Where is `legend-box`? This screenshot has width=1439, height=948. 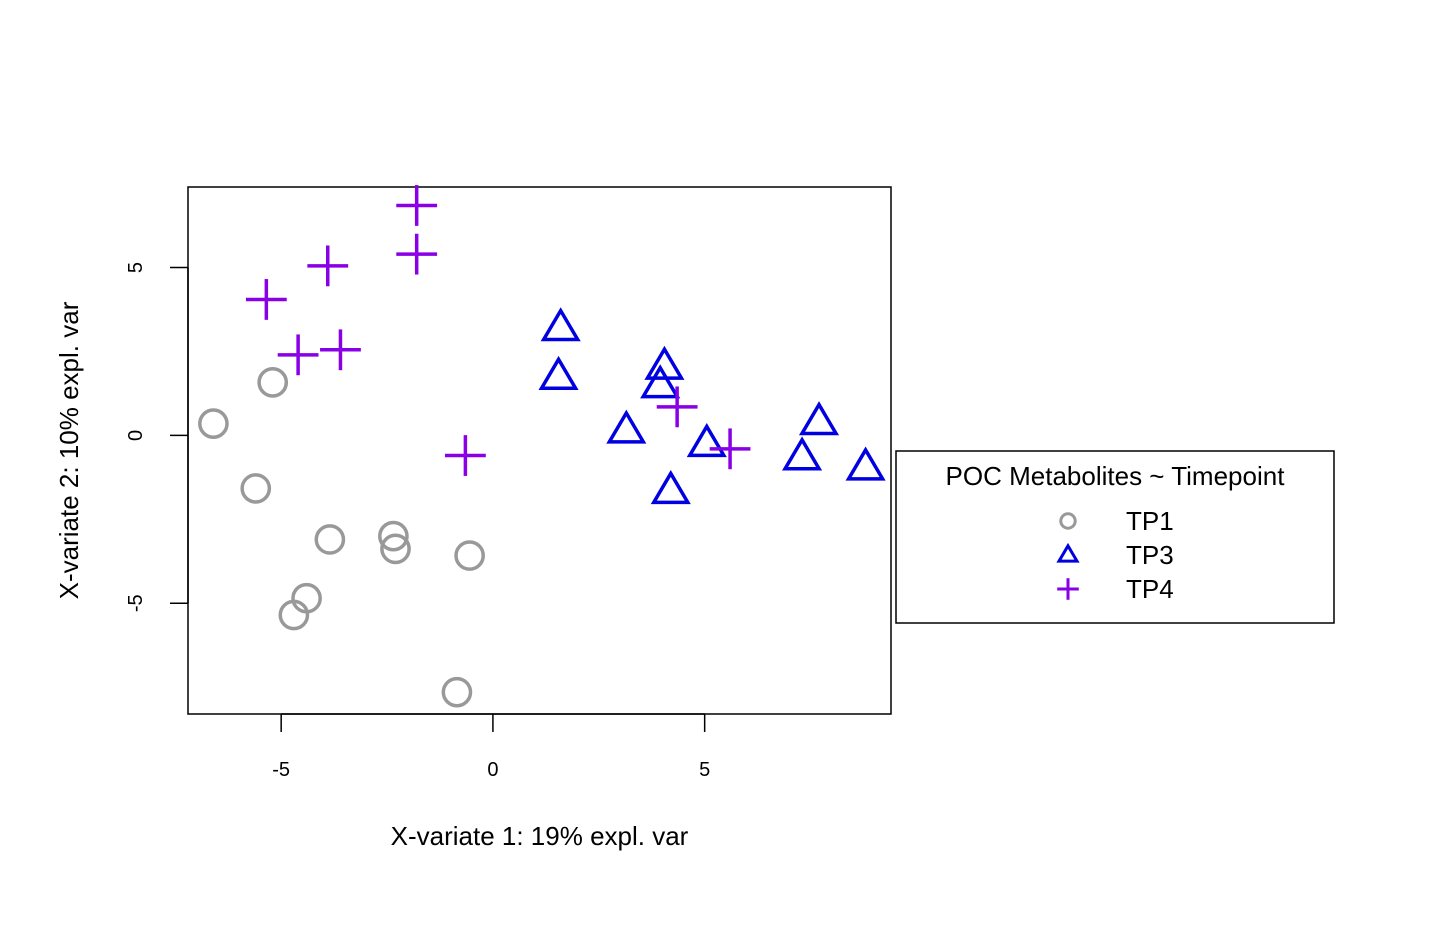 legend-box is located at coordinates (1115, 537).